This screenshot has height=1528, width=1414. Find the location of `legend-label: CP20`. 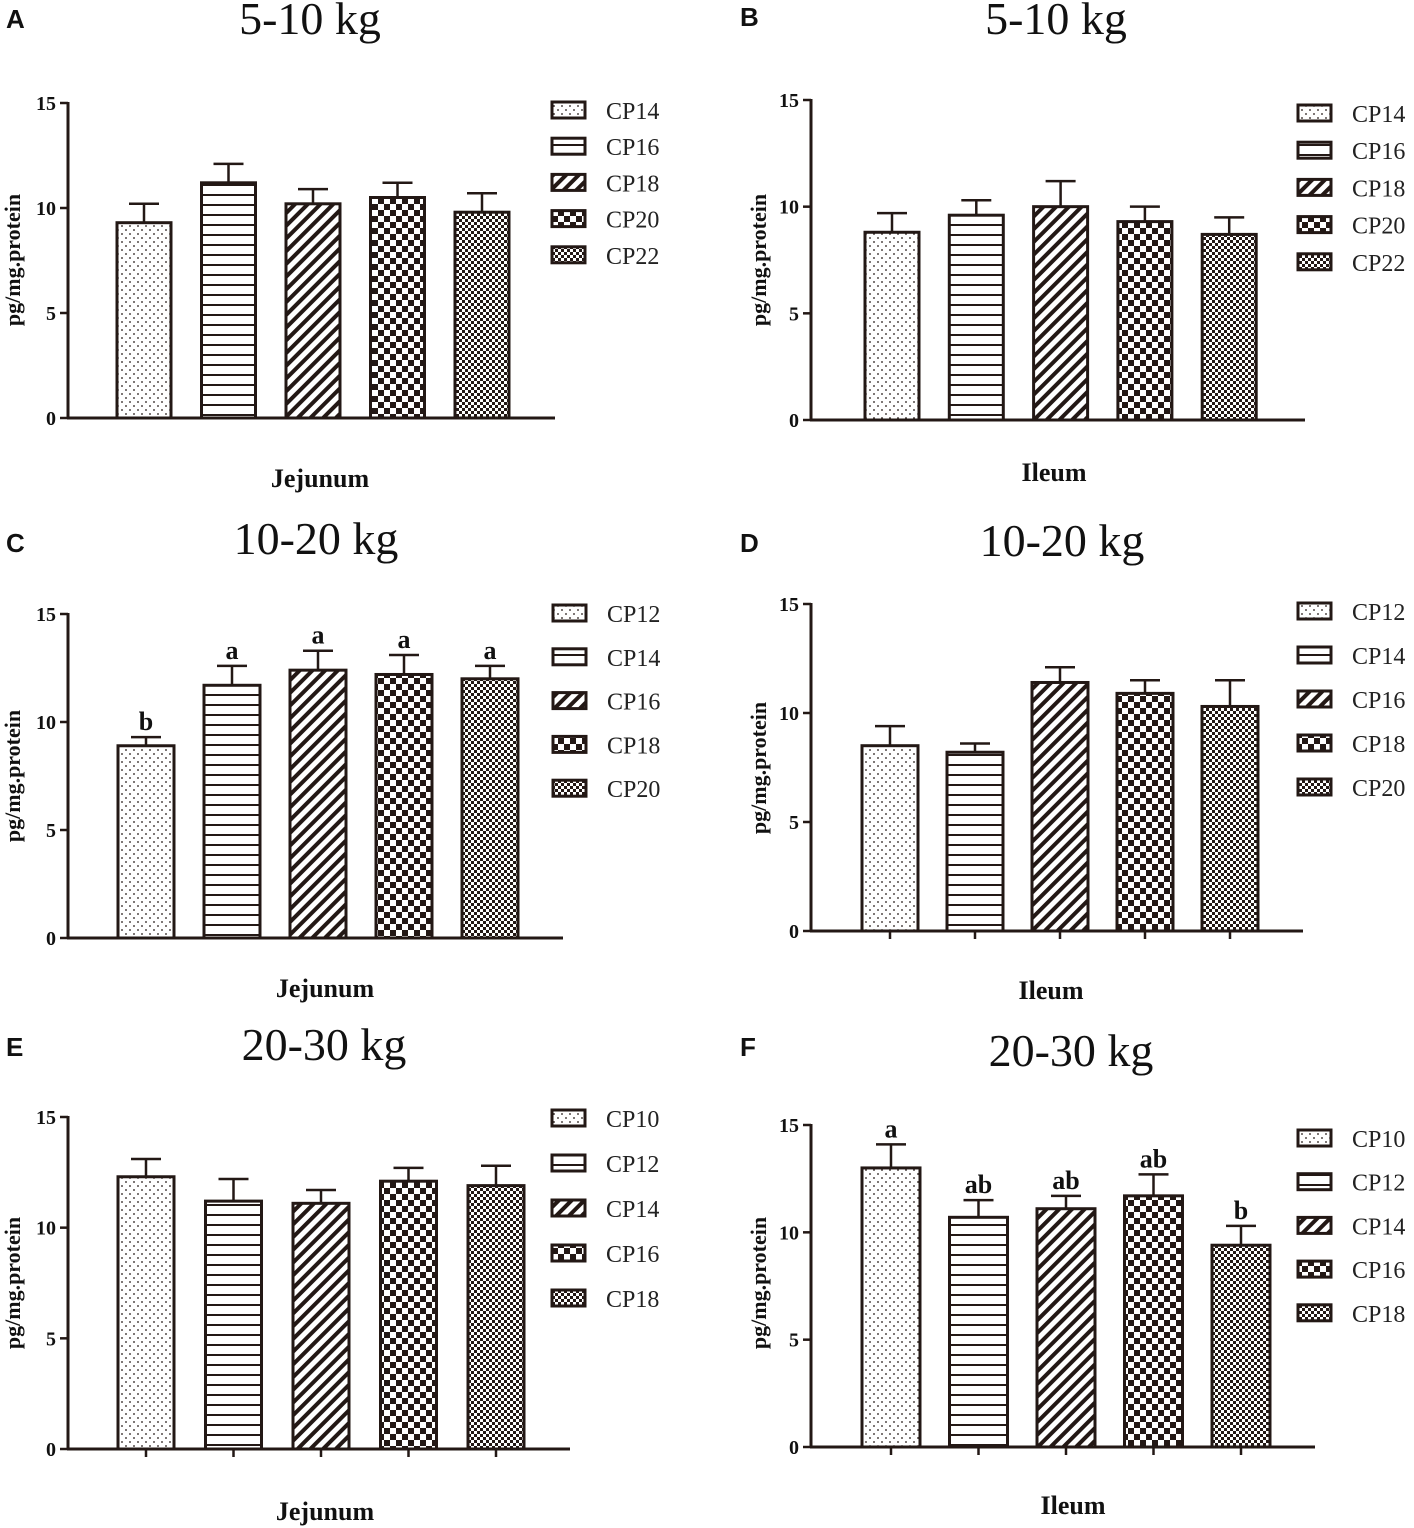

legend-label: CP20 is located at coordinates (632, 221).